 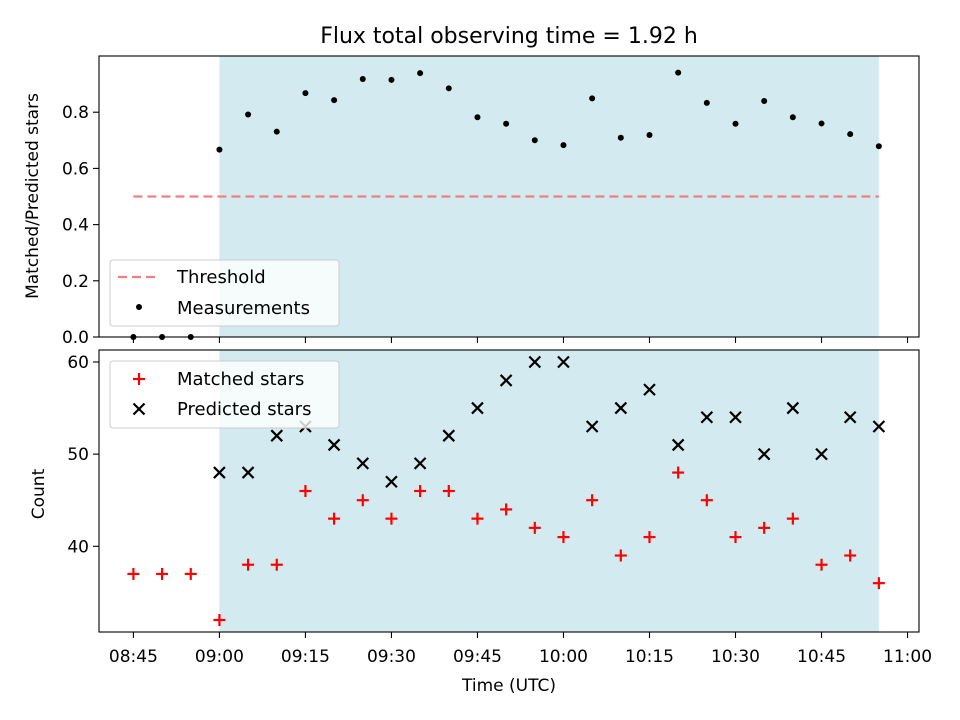 What do you see at coordinates (78, 455) in the screenshot?
I see `bottom-ytick-label: 50` at bounding box center [78, 455].